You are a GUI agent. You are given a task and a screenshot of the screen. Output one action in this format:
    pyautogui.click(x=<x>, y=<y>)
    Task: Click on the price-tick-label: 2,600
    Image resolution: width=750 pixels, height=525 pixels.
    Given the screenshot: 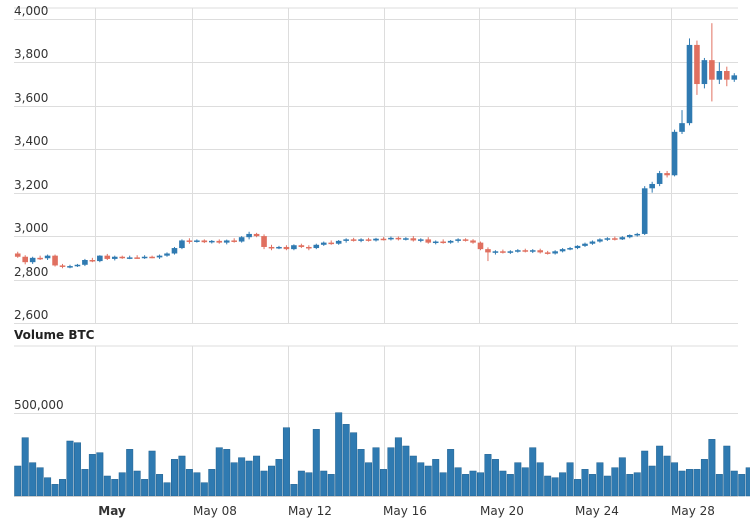 What is the action you would take?
    pyautogui.click(x=31, y=315)
    